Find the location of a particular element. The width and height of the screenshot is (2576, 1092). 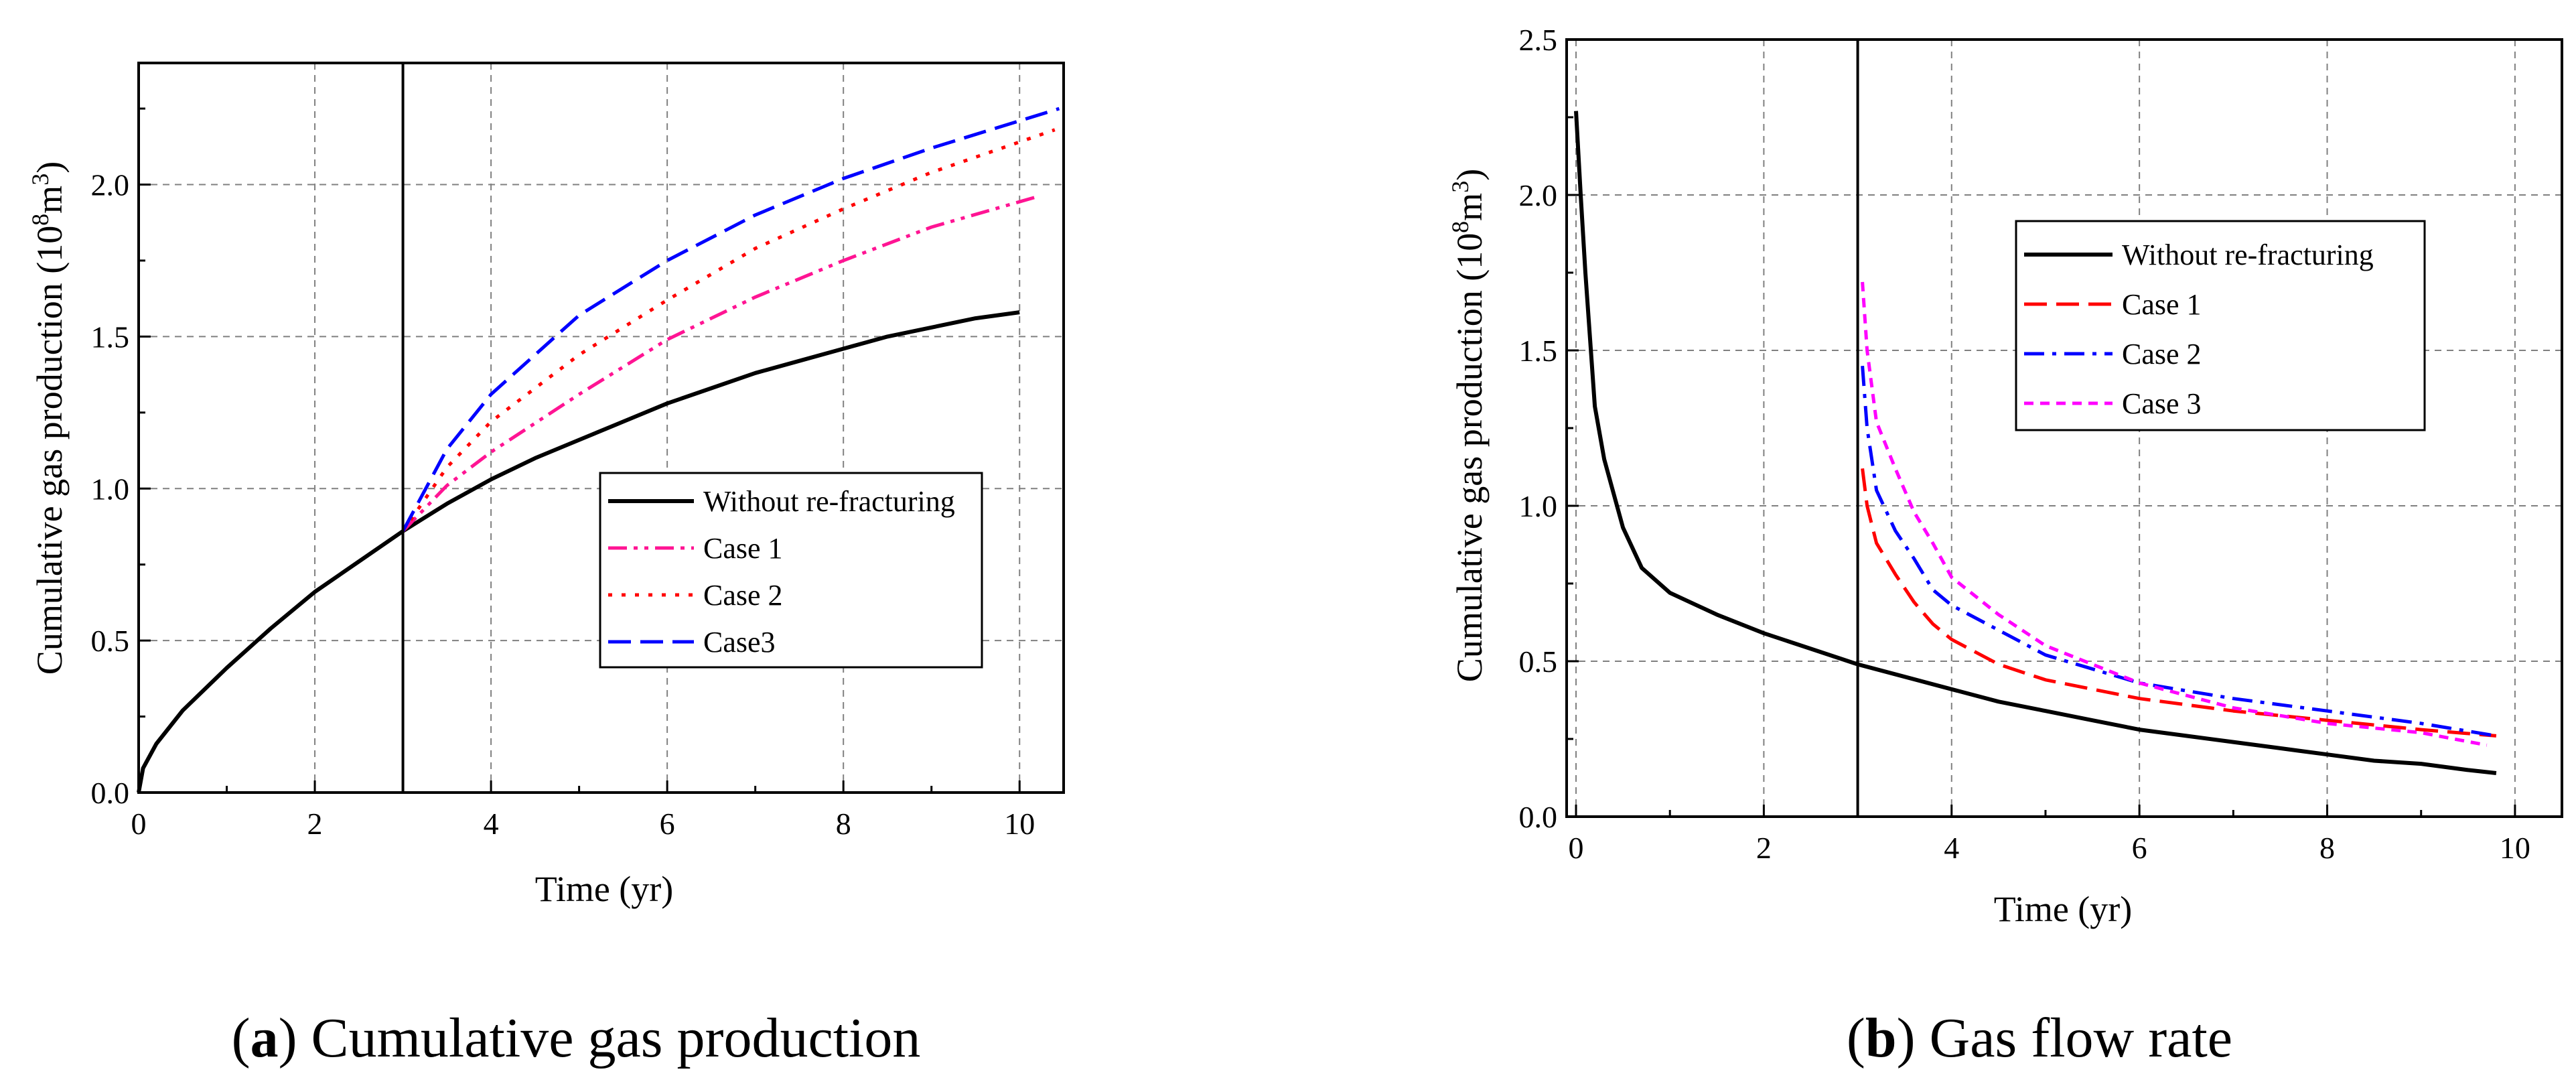

a-legend-label-1: Without re-fracturing is located at coordinates (829, 502).